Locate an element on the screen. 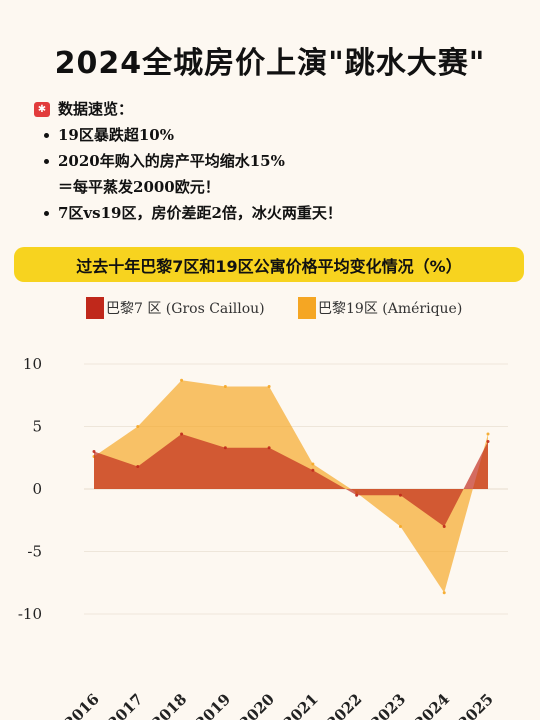 The image size is (540, 720). y-tick-label: -5 is located at coordinates (34, 552).